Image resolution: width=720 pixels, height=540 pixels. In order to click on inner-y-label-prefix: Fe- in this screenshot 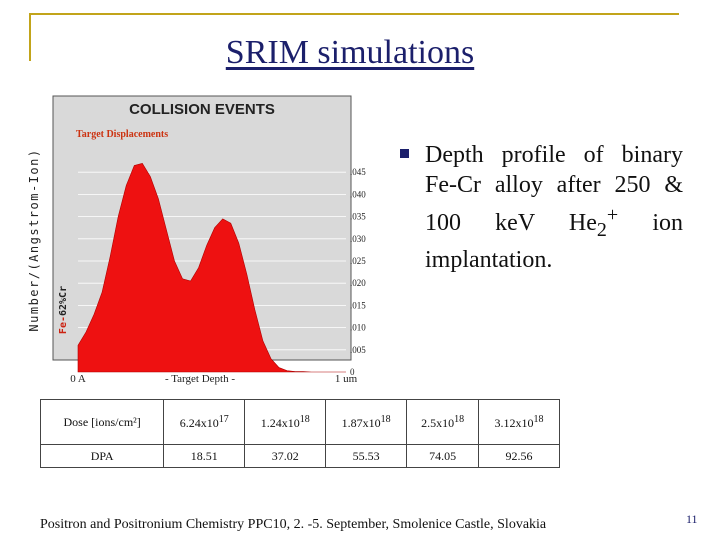, I will do `click(63, 325)`.